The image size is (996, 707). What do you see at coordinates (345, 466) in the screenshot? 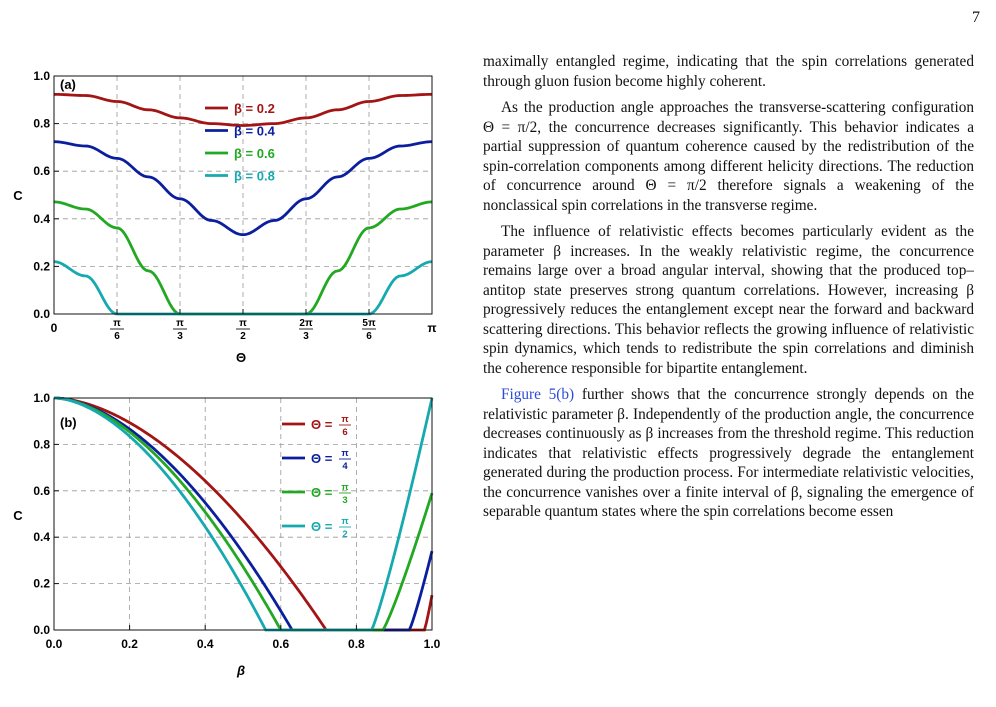
I see `legend-b-denominator: 4` at bounding box center [345, 466].